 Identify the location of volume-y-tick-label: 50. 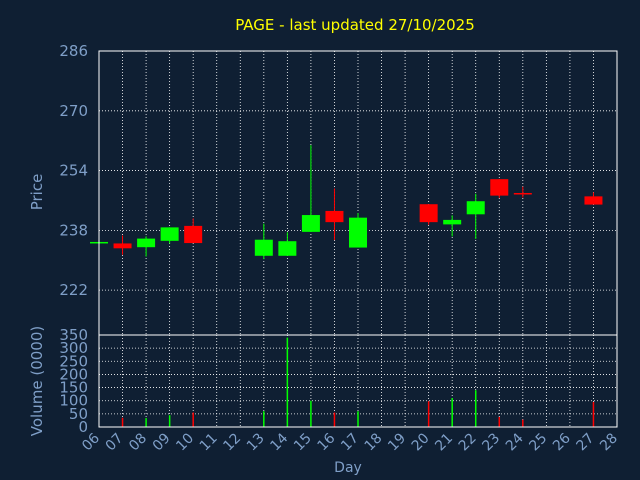
(78, 414).